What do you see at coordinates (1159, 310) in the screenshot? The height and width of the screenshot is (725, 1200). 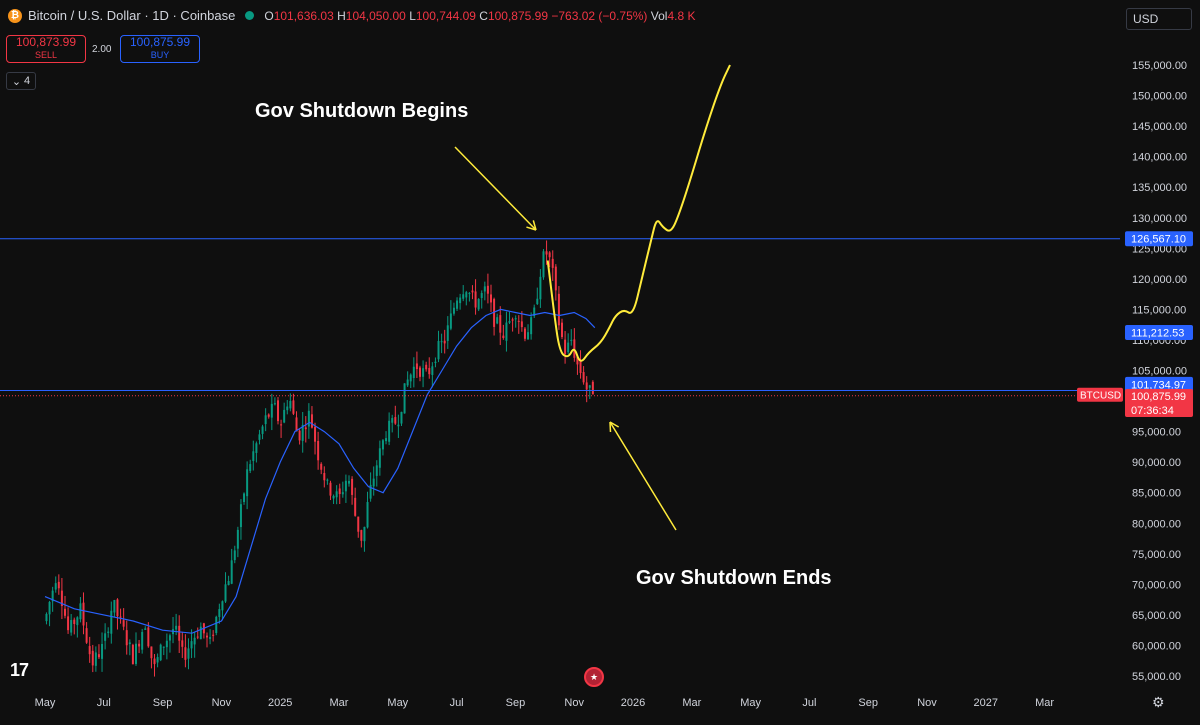 I see `price-tick-label: 115,000.00` at bounding box center [1159, 310].